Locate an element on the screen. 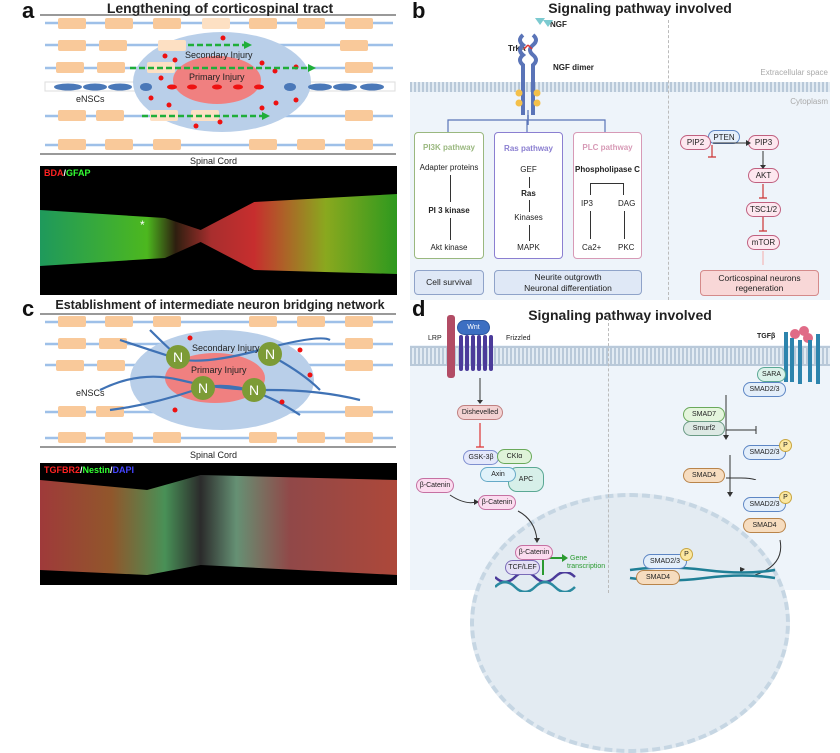 This screenshot has height=753, width=840. stain-nestin: Nestin is located at coordinates (96, 470).